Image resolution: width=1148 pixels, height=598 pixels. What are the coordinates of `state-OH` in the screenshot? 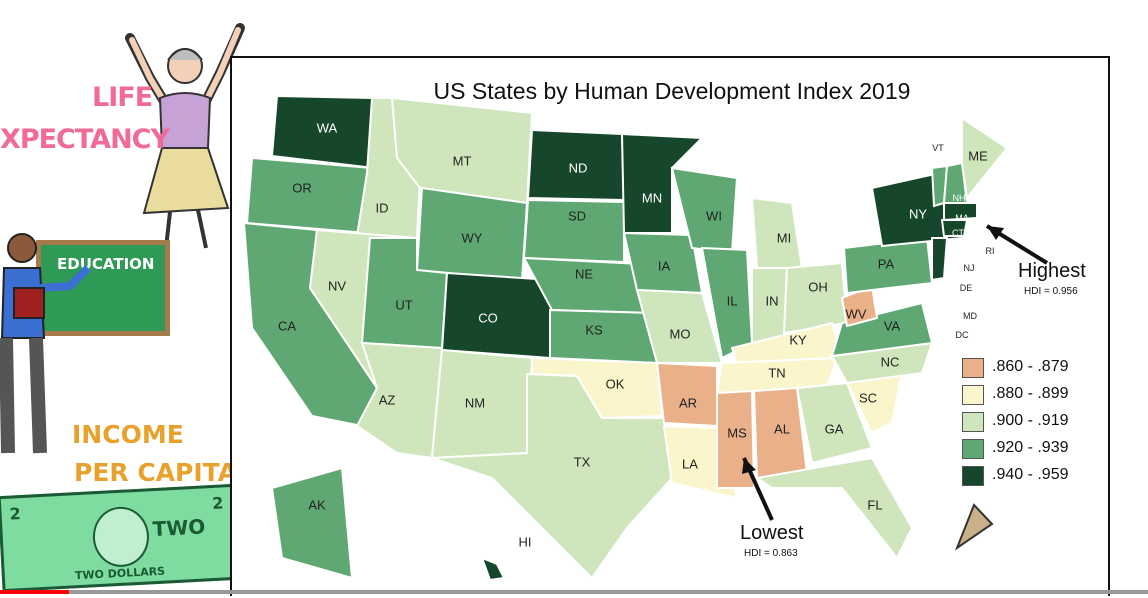 It's located at (815, 298).